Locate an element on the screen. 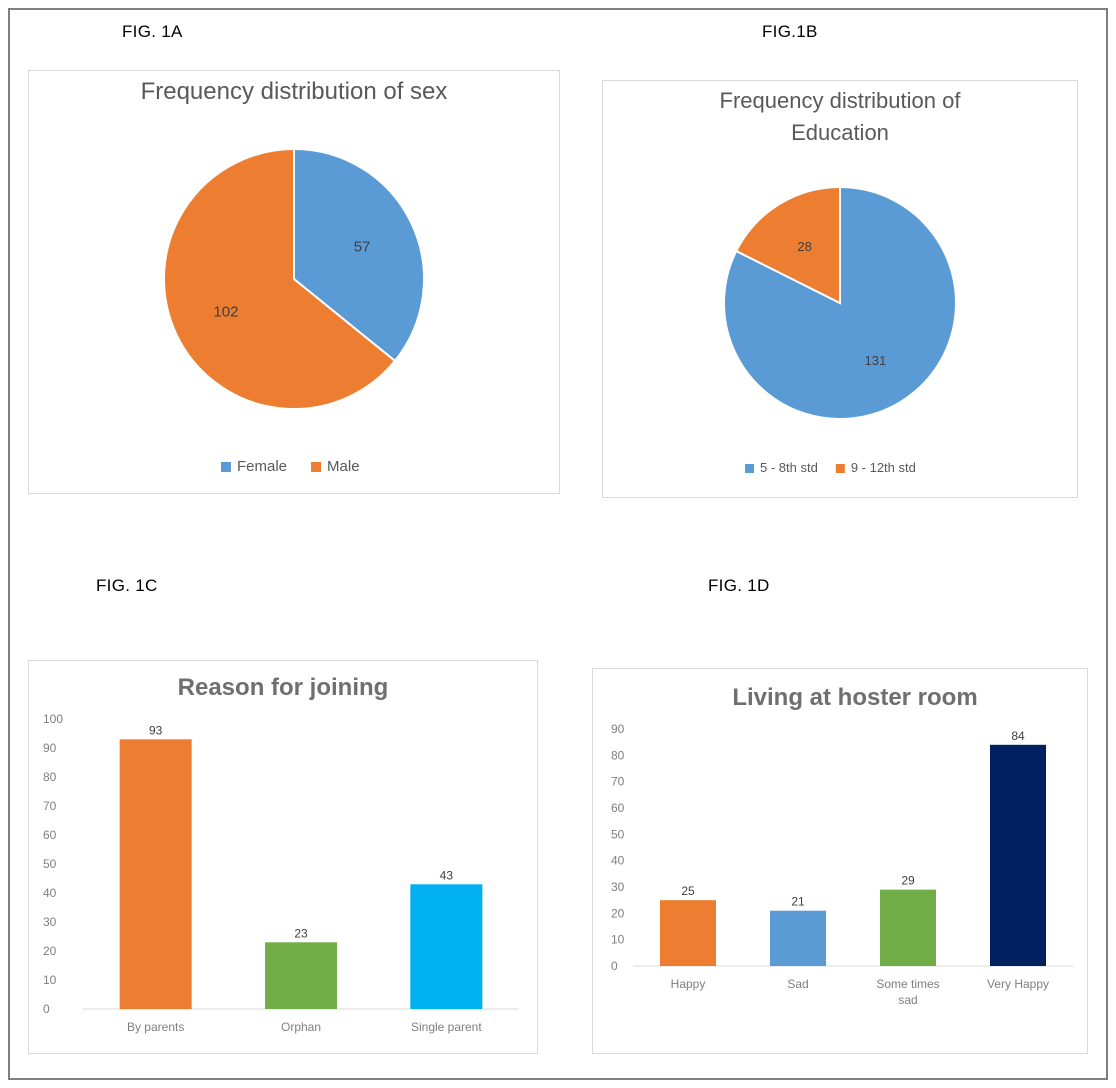  chart-title: Frequency distribution of is located at coordinates (841, 100).